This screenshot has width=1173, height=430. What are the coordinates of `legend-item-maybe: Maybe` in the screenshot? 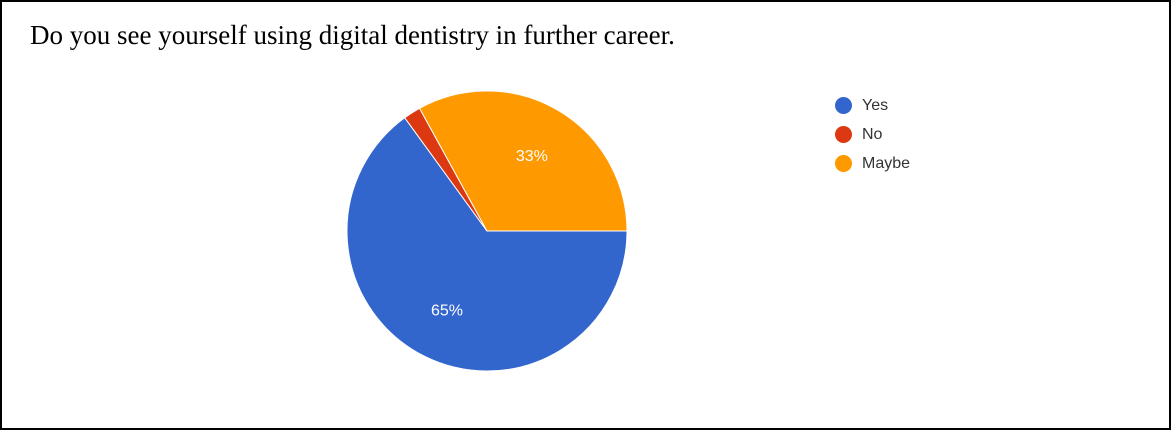 It's located at (872, 163).